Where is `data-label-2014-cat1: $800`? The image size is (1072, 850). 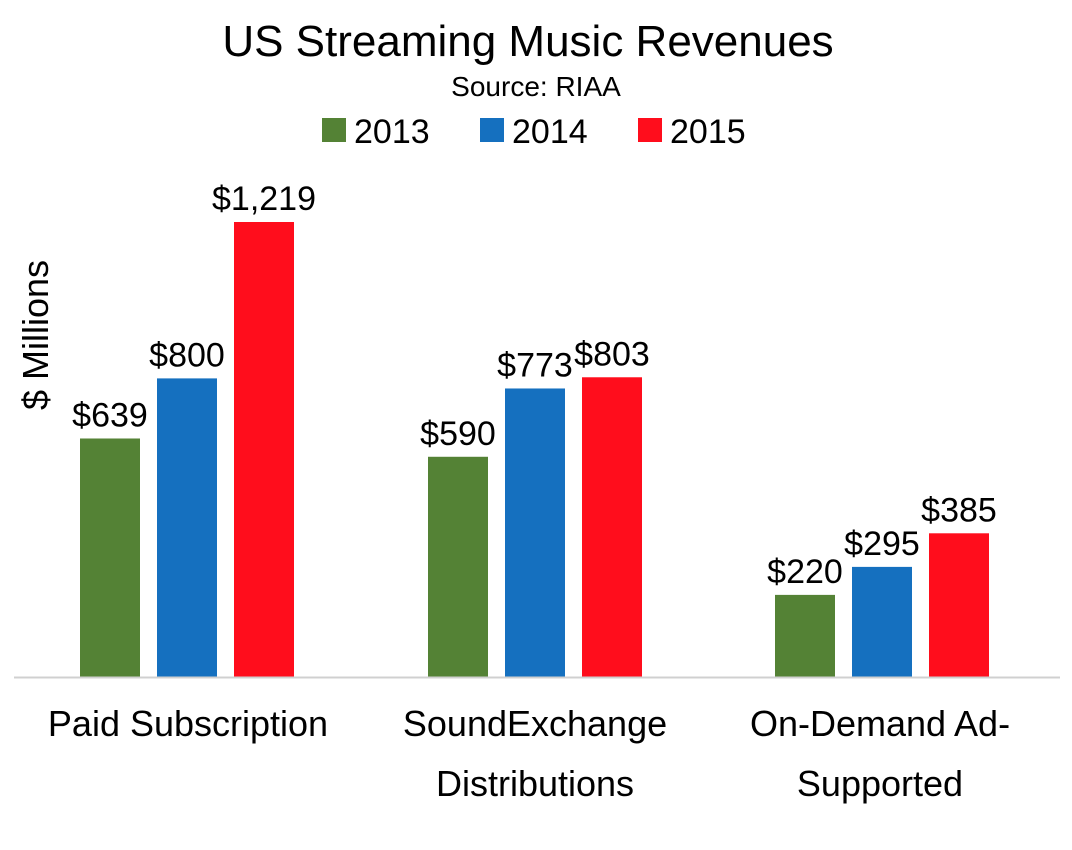 data-label-2014-cat1: $800 is located at coordinates (187, 355).